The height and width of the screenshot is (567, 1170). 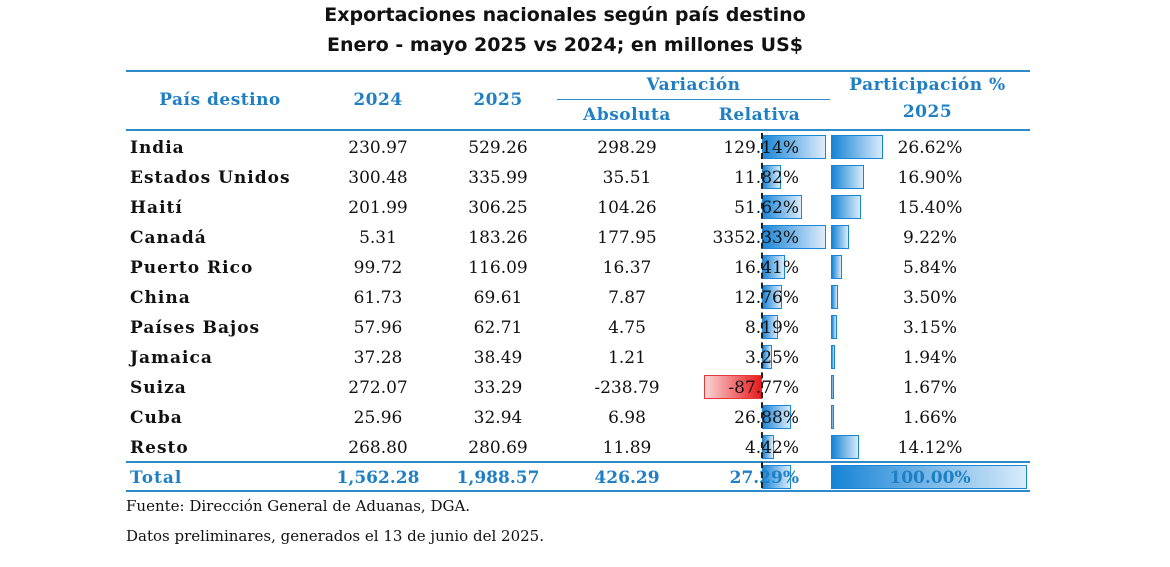 I want to click on relative-change-cell: 16.41%, so click(x=766, y=268).